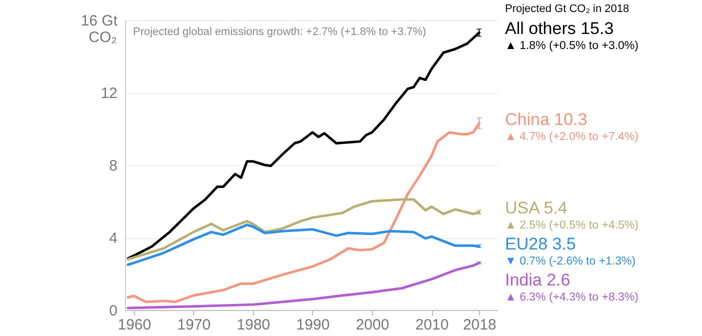  What do you see at coordinates (570, 262) in the screenshot?
I see `text: ▼ 0.7% (-2.6% to +1.3%)` at bounding box center [570, 262].